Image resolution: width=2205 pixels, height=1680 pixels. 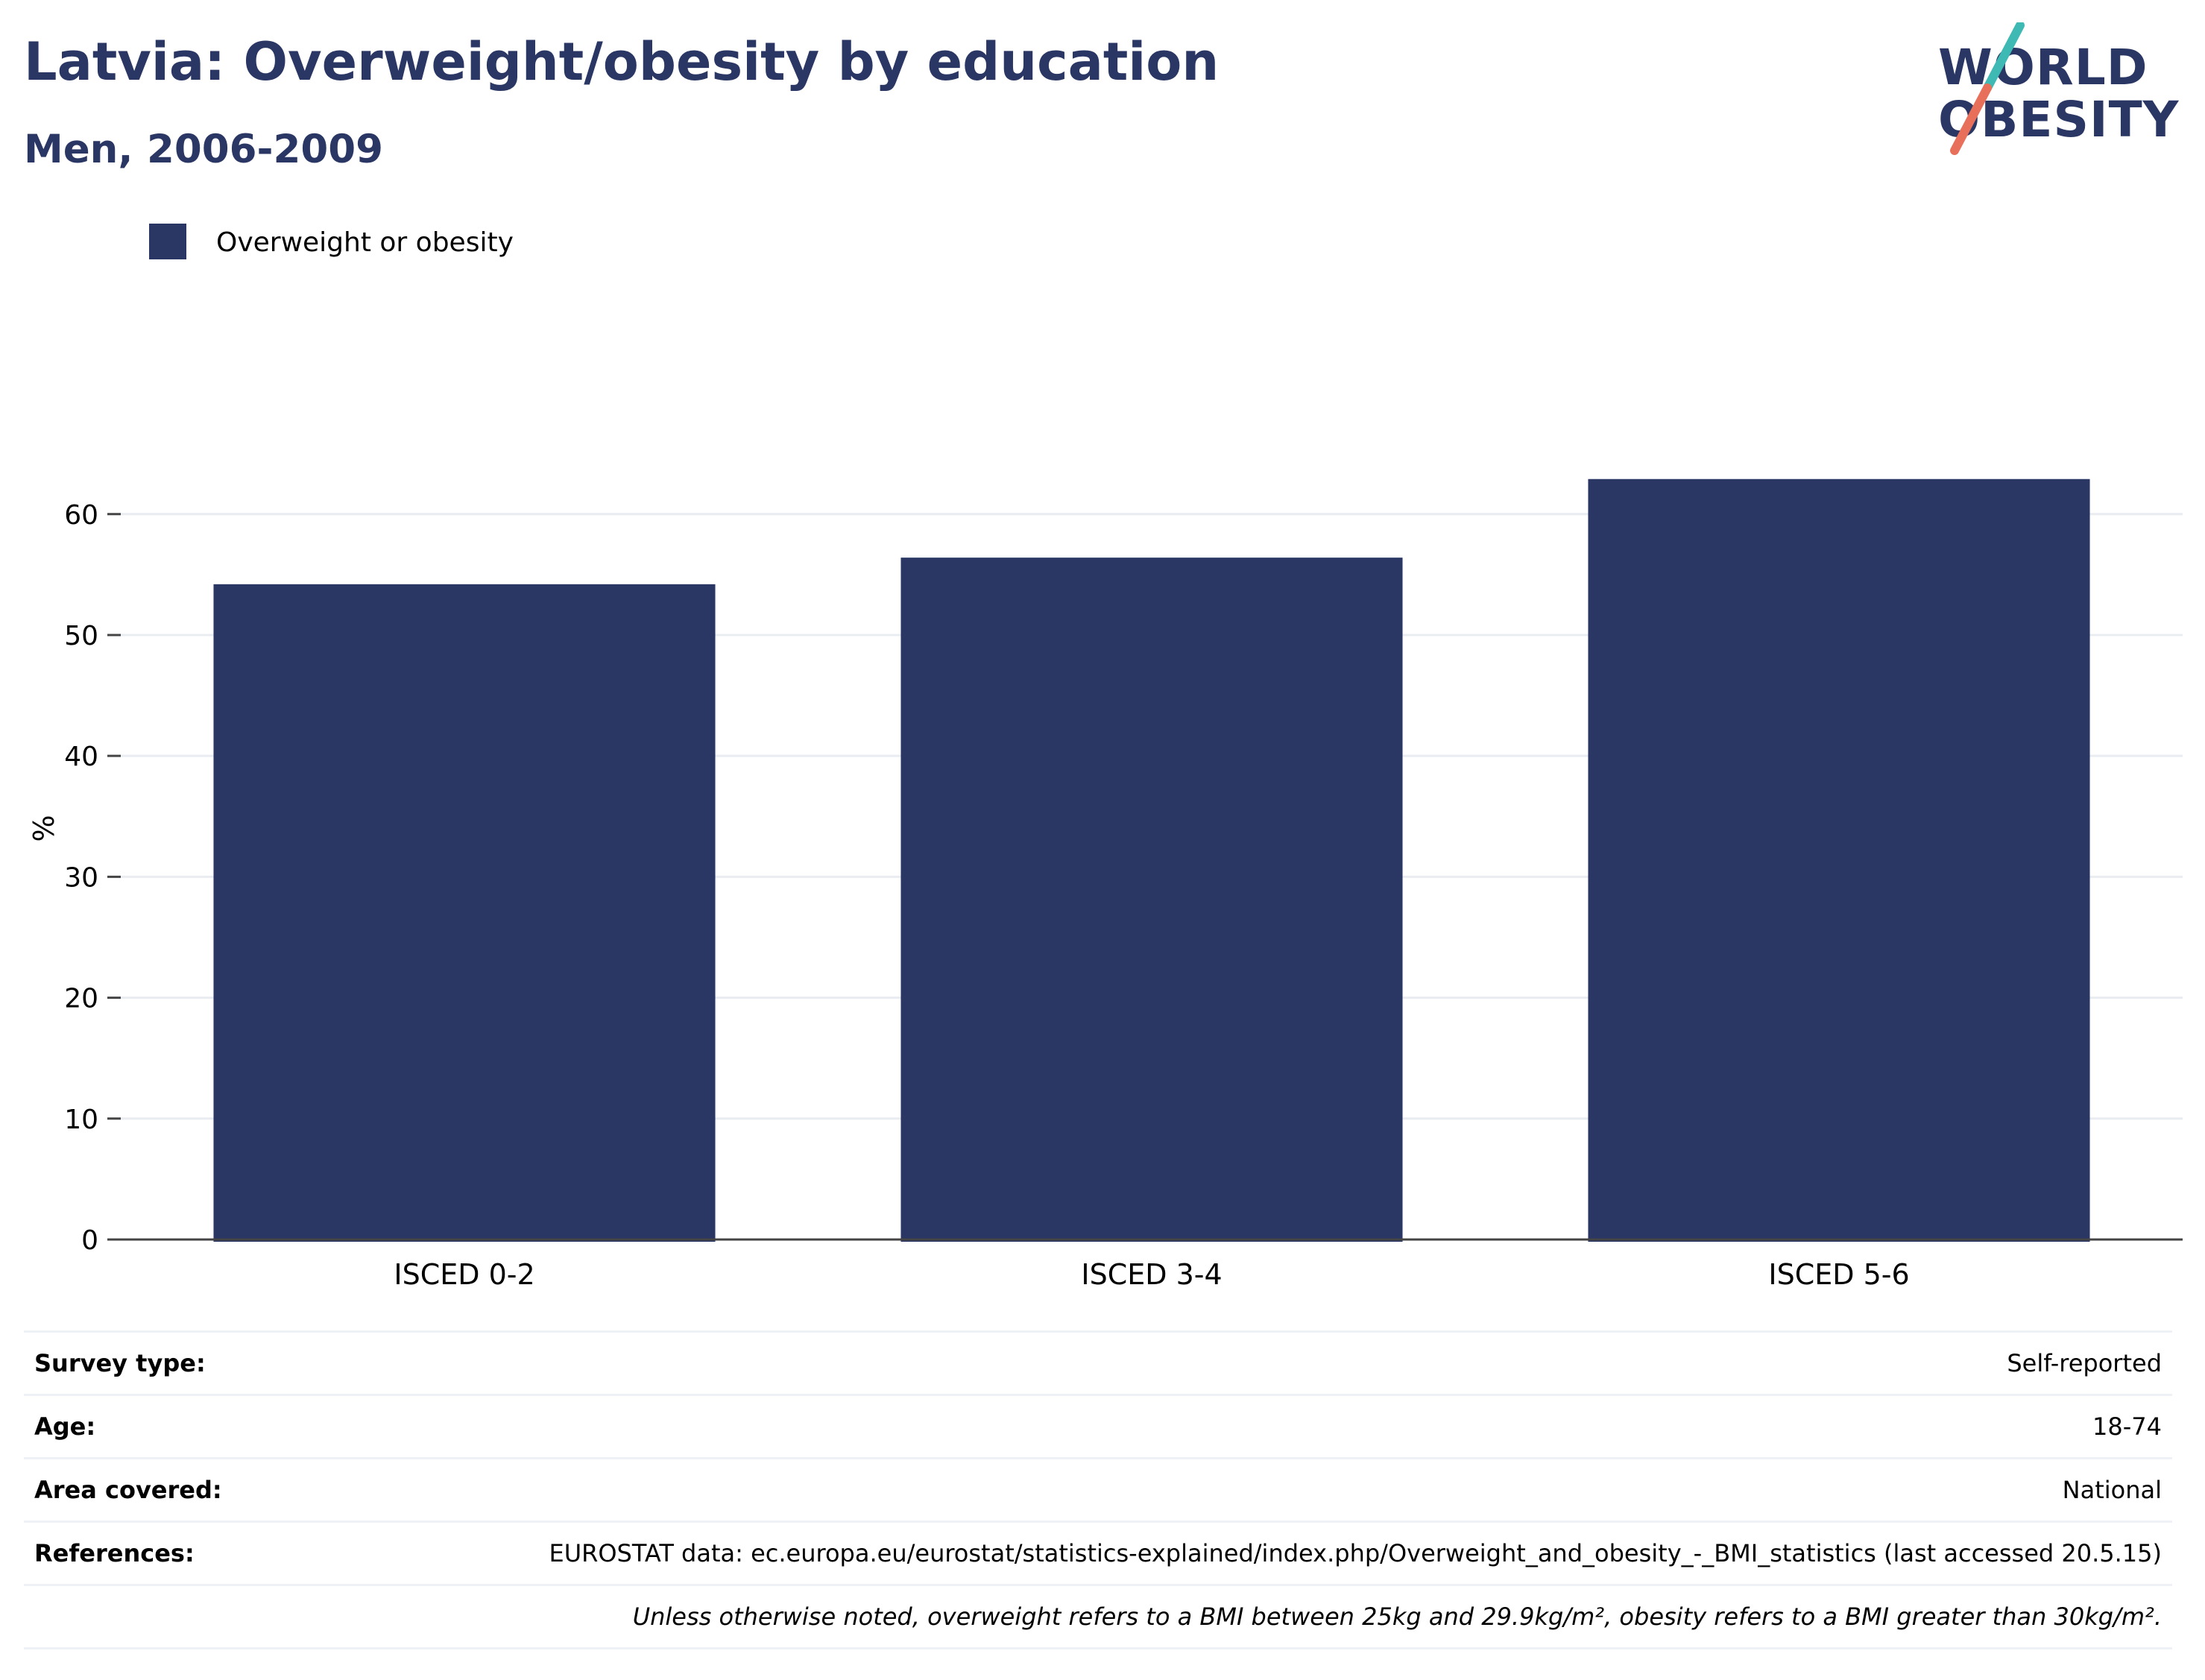 I want to click on y-tick-label: 60, so click(x=81, y=515).